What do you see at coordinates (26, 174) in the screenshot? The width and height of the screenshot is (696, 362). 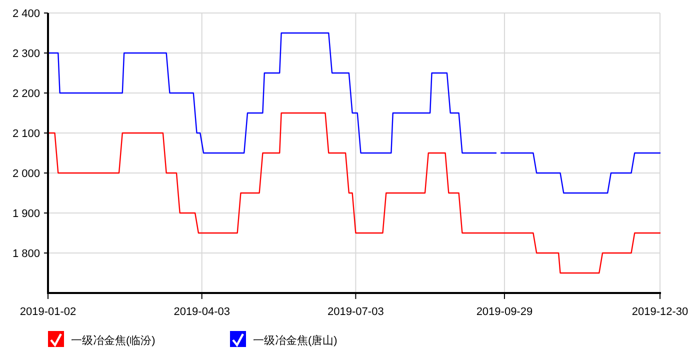 I see `y-tick-label: 2 000` at bounding box center [26, 174].